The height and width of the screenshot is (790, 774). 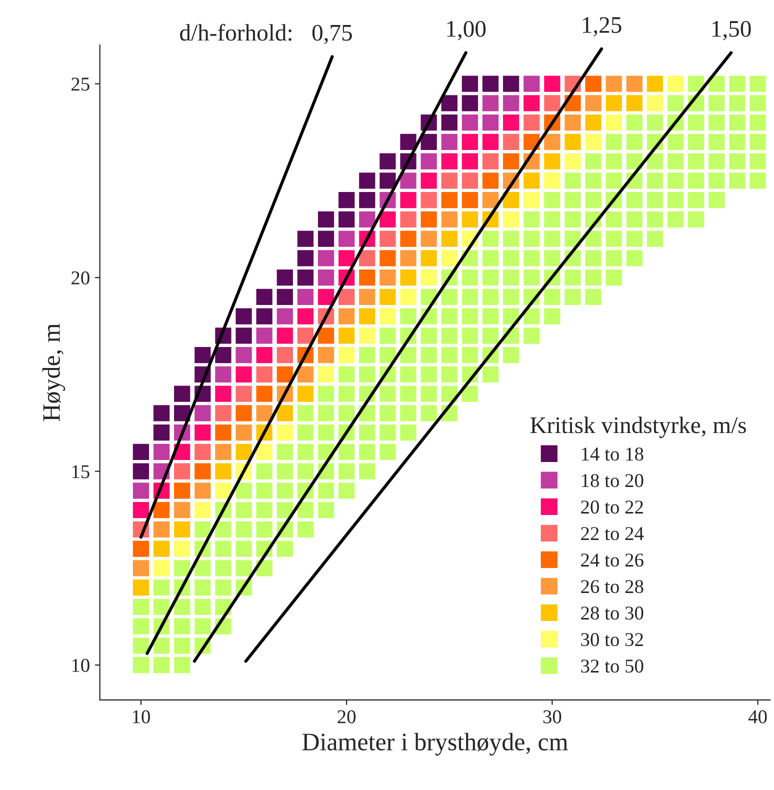 I want to click on series-label: 0,75, so click(x=332, y=34).